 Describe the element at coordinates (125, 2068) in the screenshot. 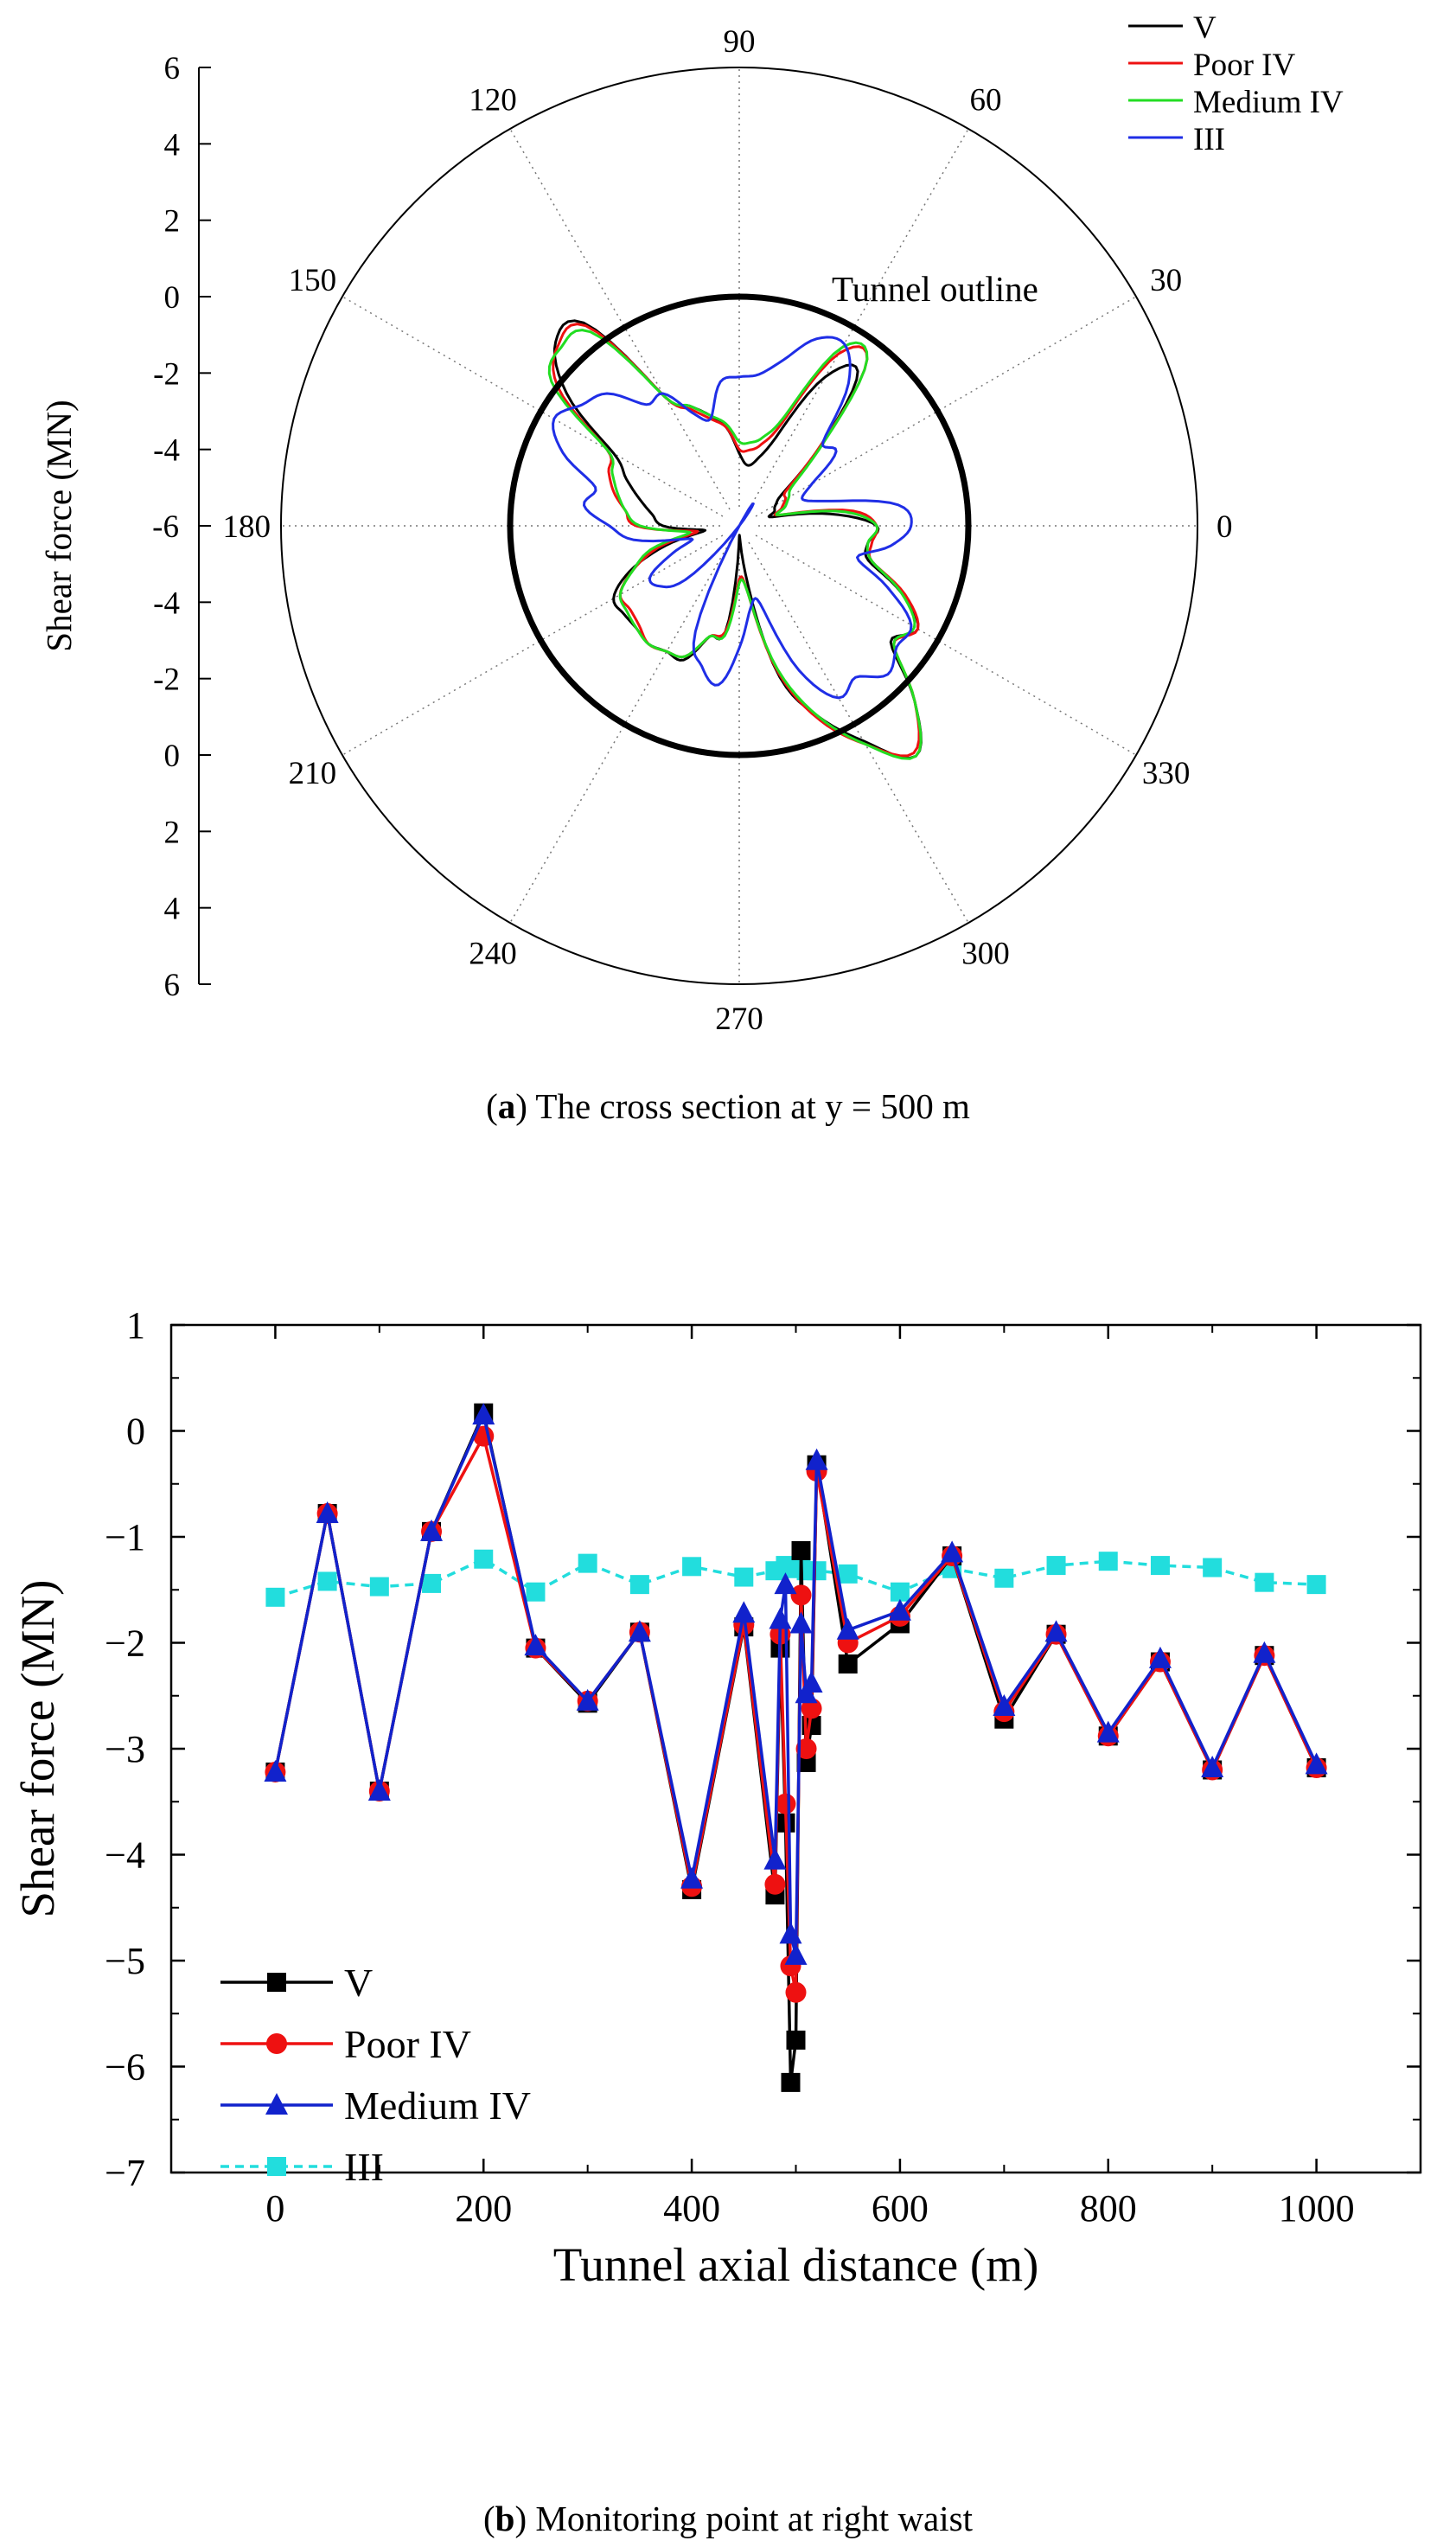

I see `y-tick-label: −6` at that location.